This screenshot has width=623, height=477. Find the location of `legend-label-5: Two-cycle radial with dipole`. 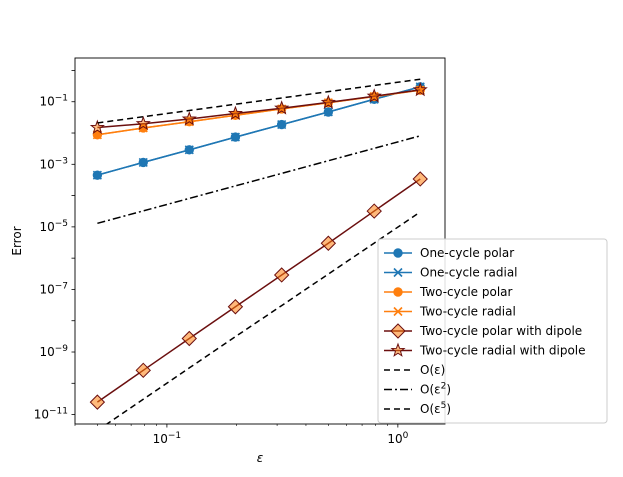

legend-label-5: Two-cycle radial with dipole is located at coordinates (502, 351).